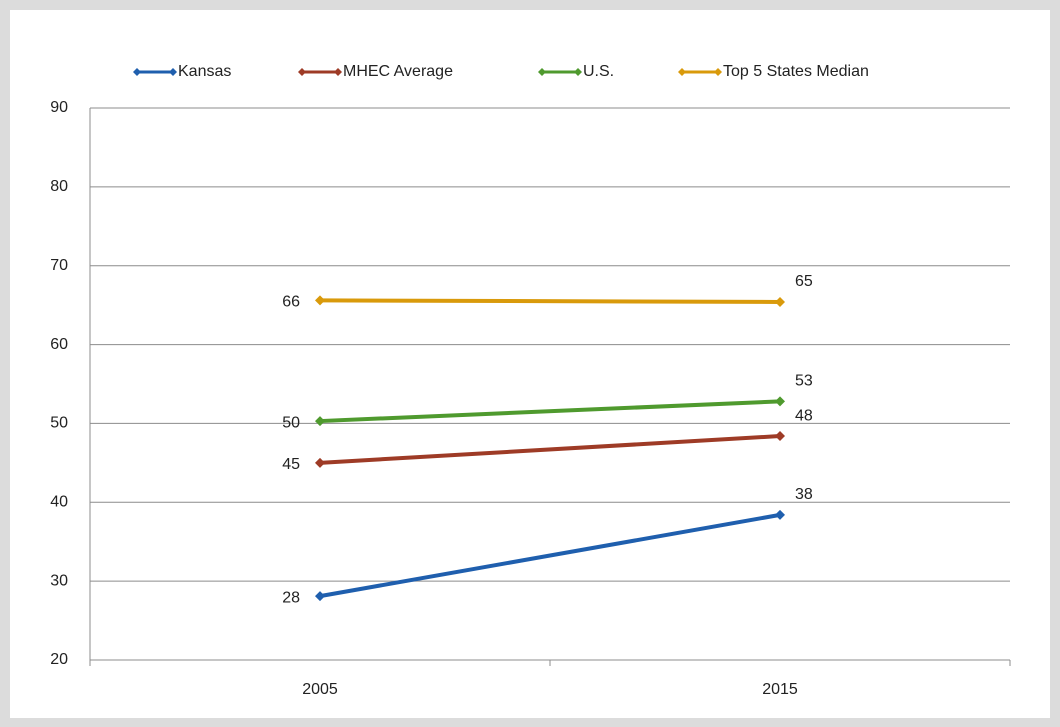 This screenshot has height=727, width=1060. Describe the element at coordinates (291, 302) in the screenshot. I see `value-label: 66` at that location.